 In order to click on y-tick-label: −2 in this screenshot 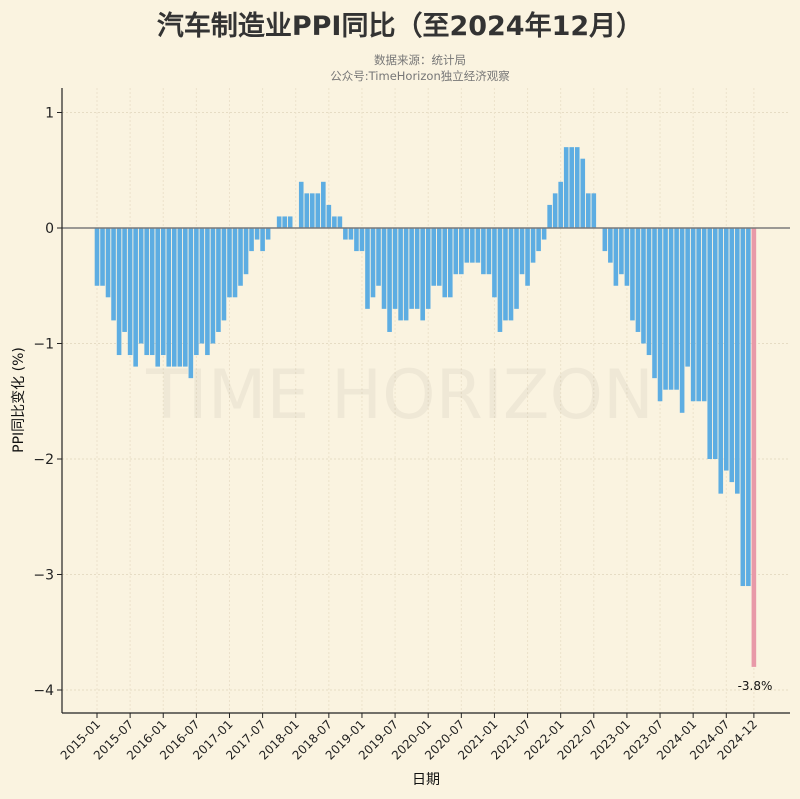, I will do `click(43, 460)`.